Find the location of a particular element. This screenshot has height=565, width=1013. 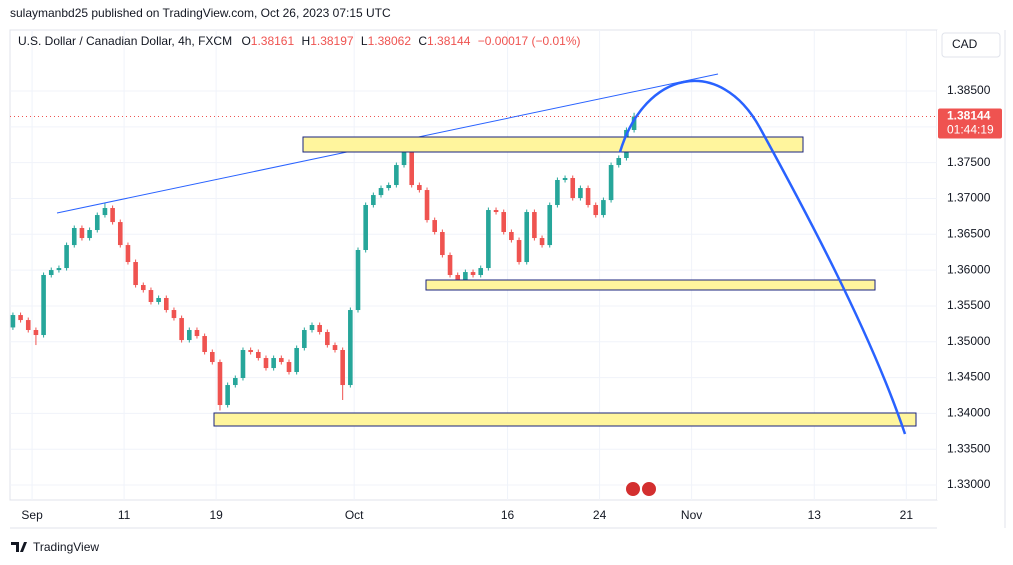

logo is located at coordinates (19, 547).